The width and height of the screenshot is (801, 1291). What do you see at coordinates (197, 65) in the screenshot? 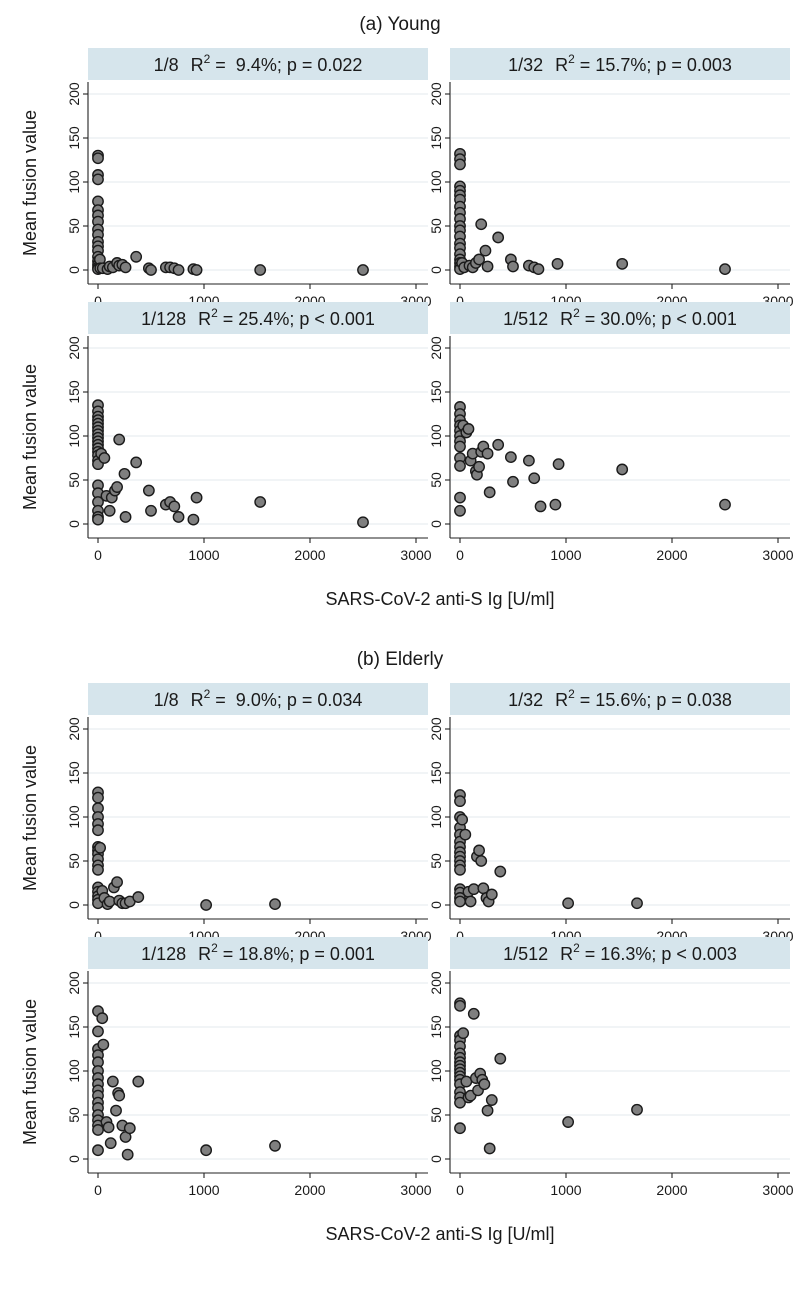
I see `r-squared-label: R` at bounding box center [197, 65].